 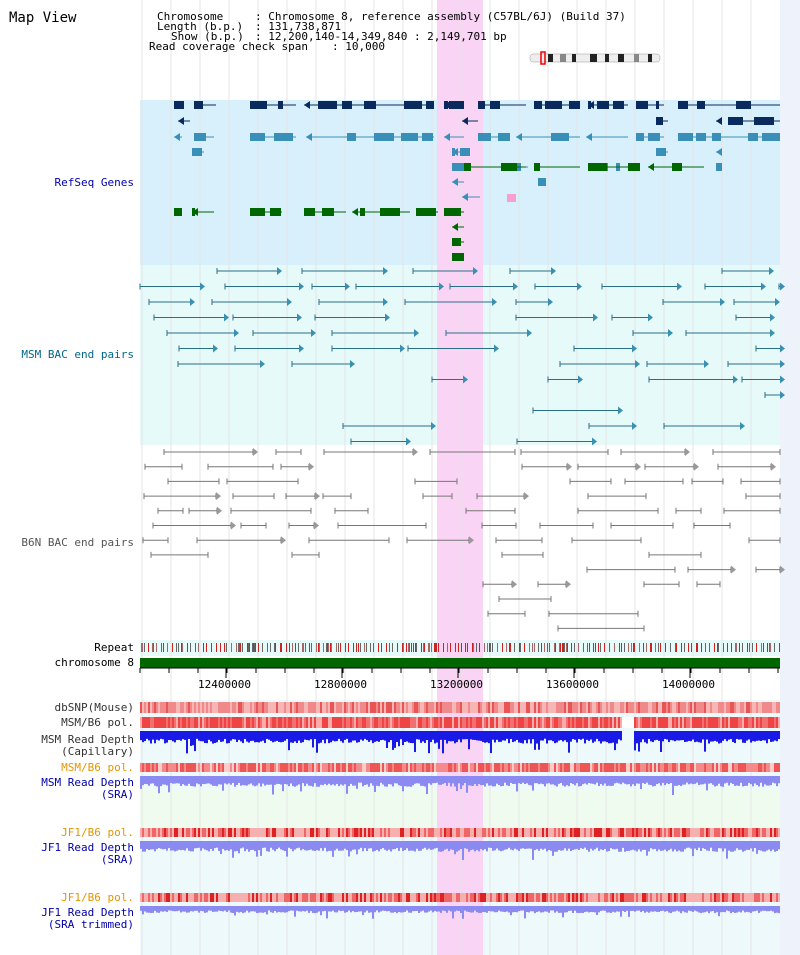 What do you see at coordinates (87, 847) in the screenshot?
I see `label-jf1-depth-sra-1: JF1 Read Depth` at bounding box center [87, 847].